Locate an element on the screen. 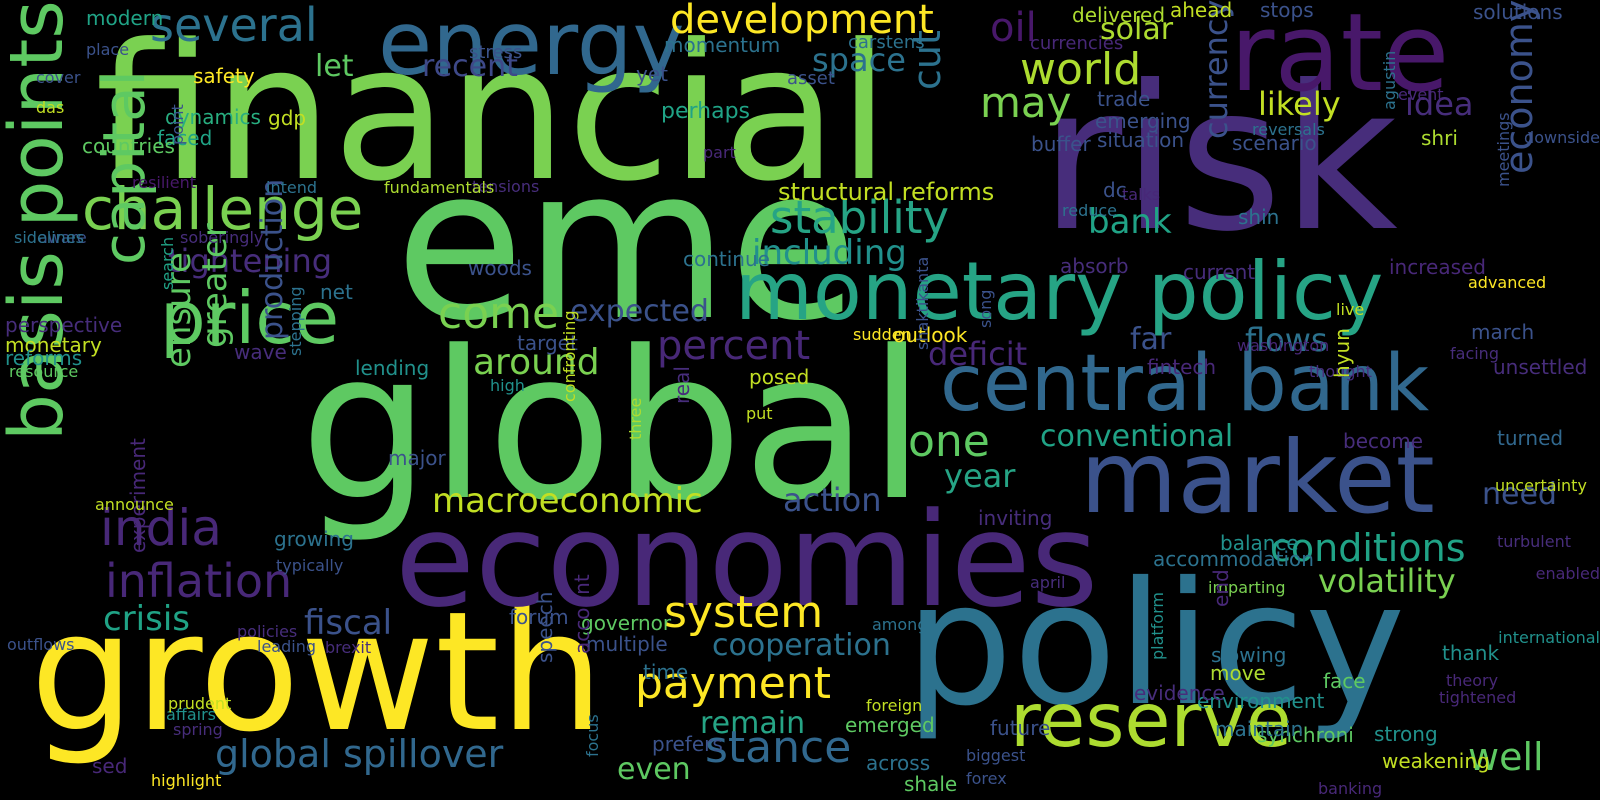 The width and height of the screenshot is (1600, 800). word-around: around is located at coordinates (536, 362).